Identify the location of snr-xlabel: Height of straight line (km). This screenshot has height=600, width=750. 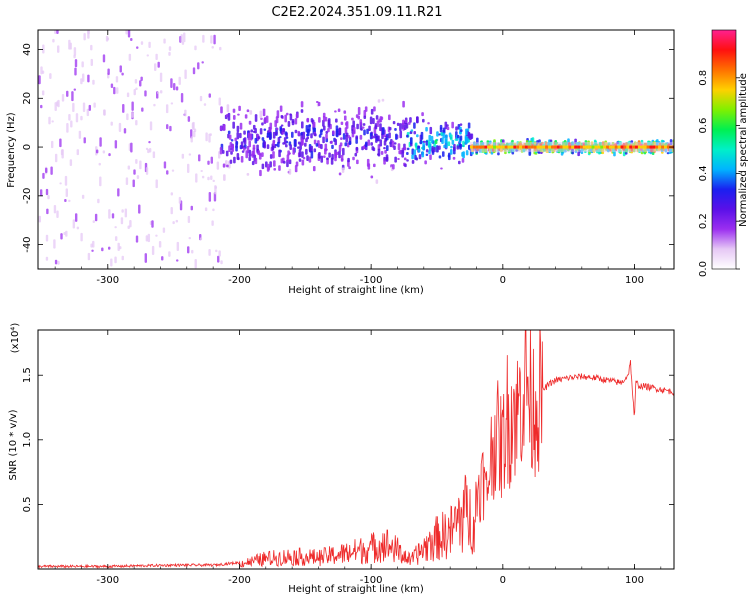
(356, 589).